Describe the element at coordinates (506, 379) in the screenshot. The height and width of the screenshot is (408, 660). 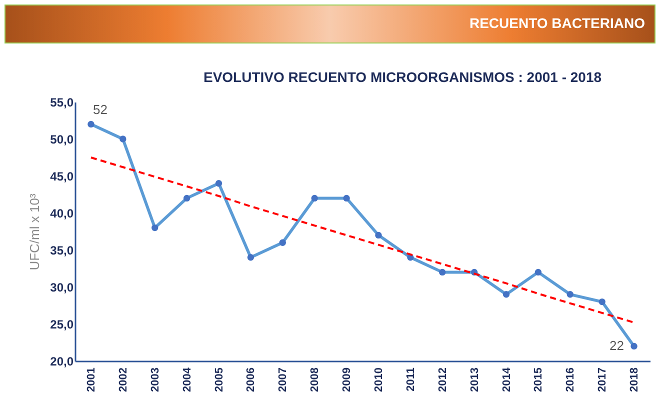
I see `x-tick-label: 2014` at that location.